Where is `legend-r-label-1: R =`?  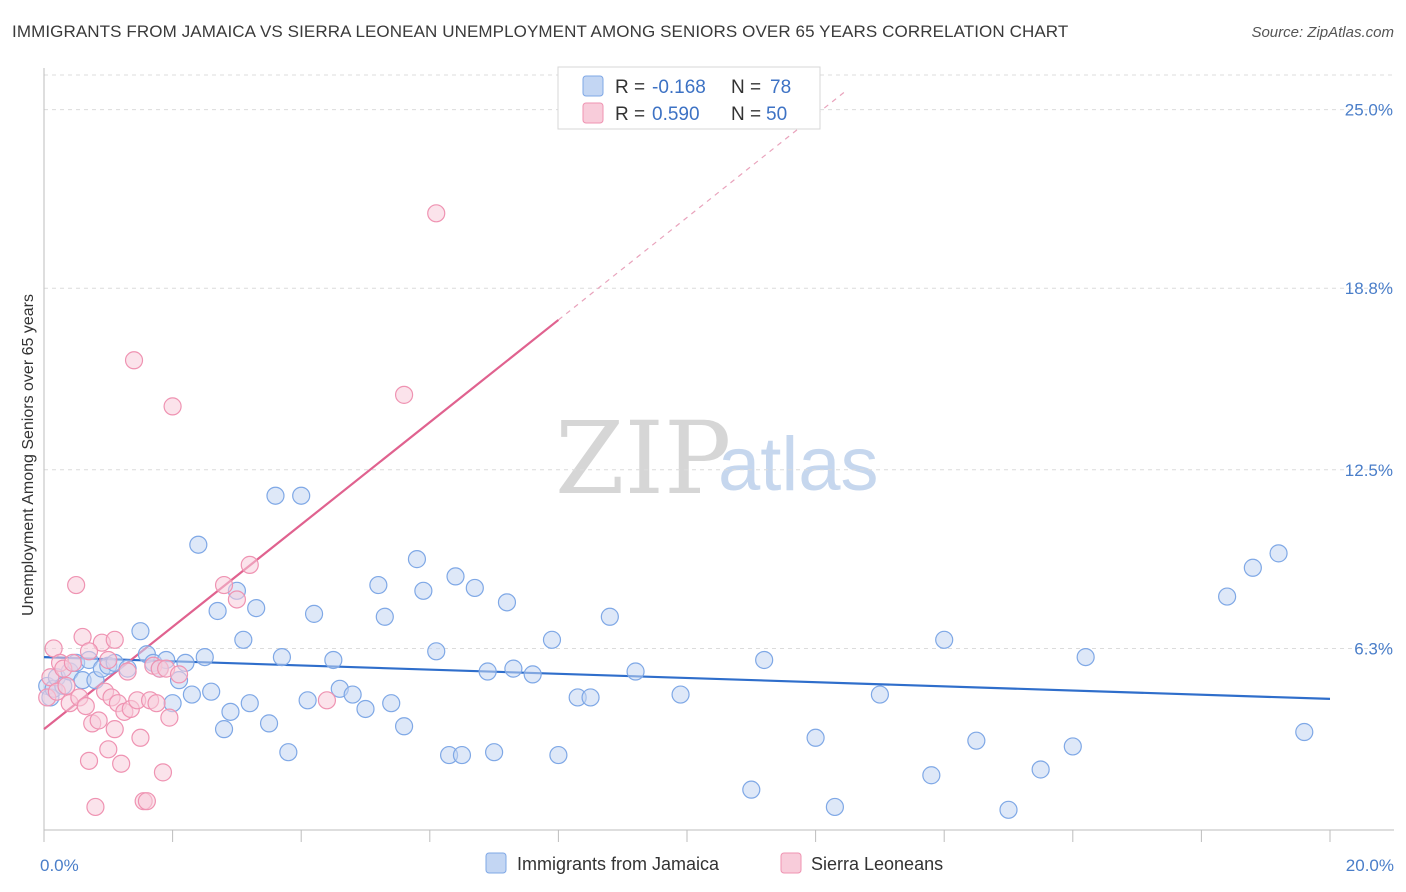
legend-r-label-1: R = is located at coordinates (630, 87).